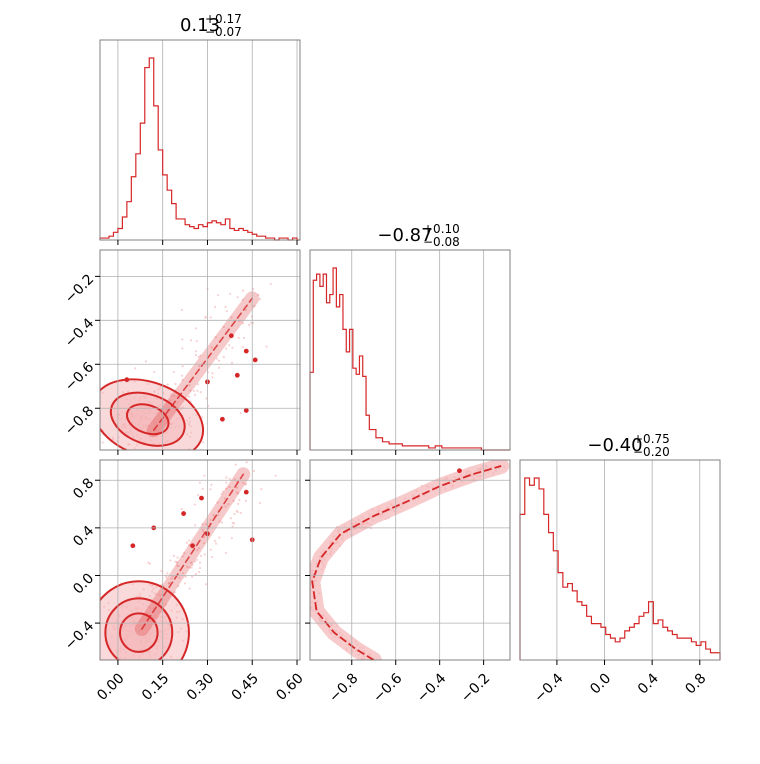  I want to click on panel-3-2-frame, so click(410, 560).